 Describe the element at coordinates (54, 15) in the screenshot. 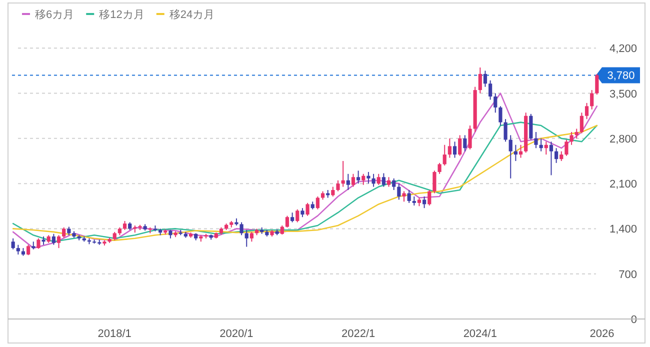

I see `legend-label: 移6カ月` at that location.